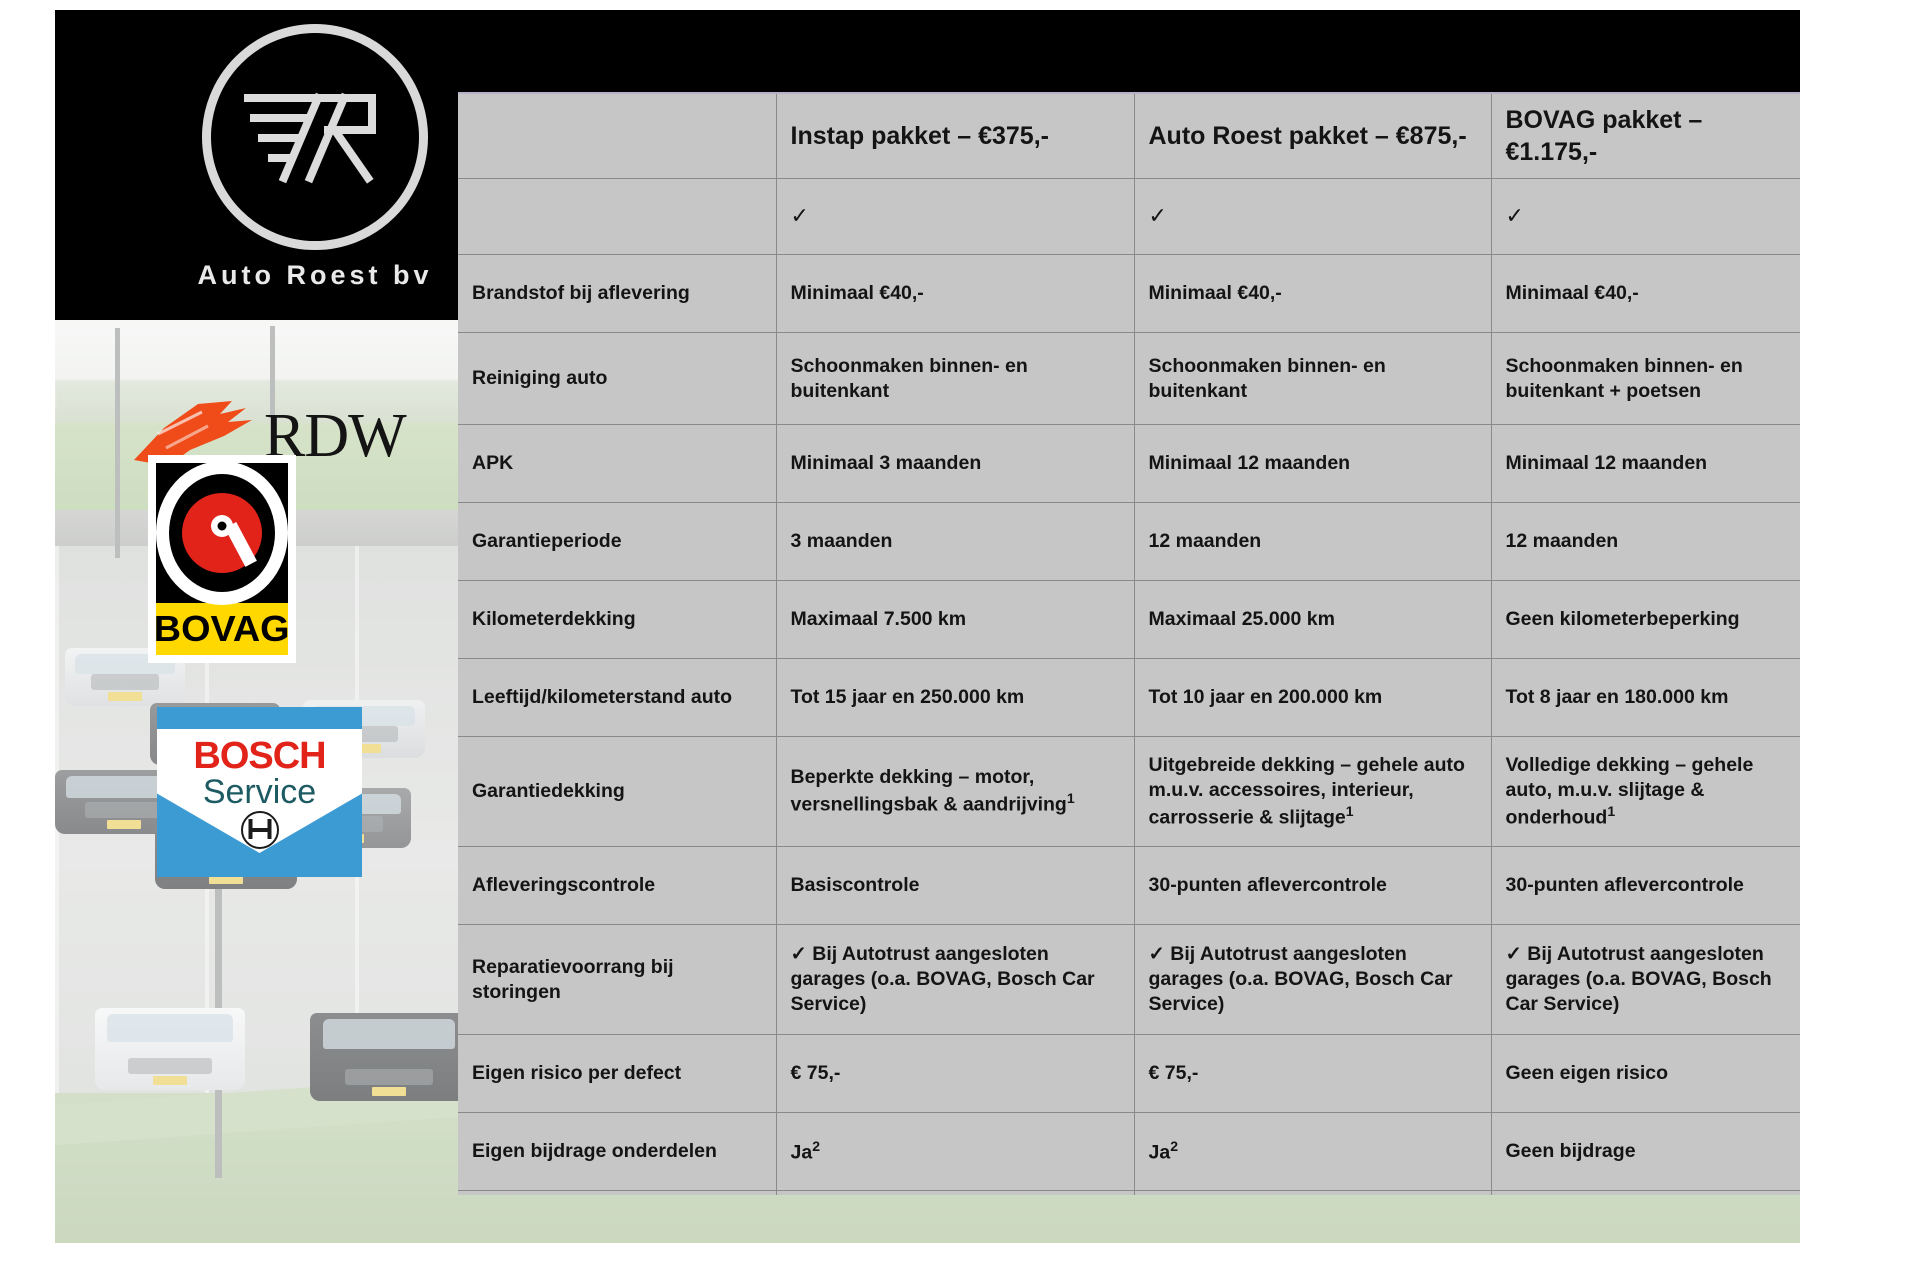 The height and width of the screenshot is (1280, 1920). Describe the element at coordinates (1645, 541) in the screenshot. I see `cell-package-3: 12 maanden` at that location.